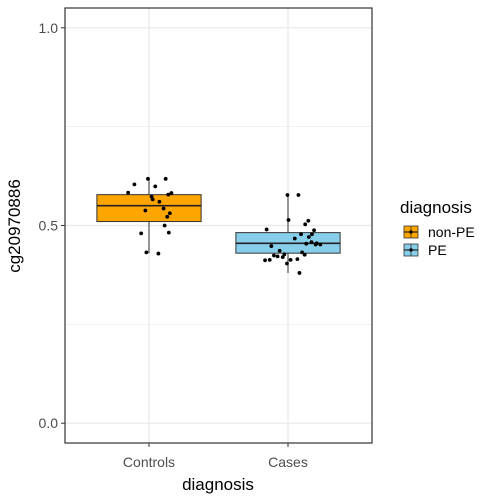 The height and width of the screenshot is (504, 504). I want to click on legend: diagnosis non-PE PE, so click(437, 228).